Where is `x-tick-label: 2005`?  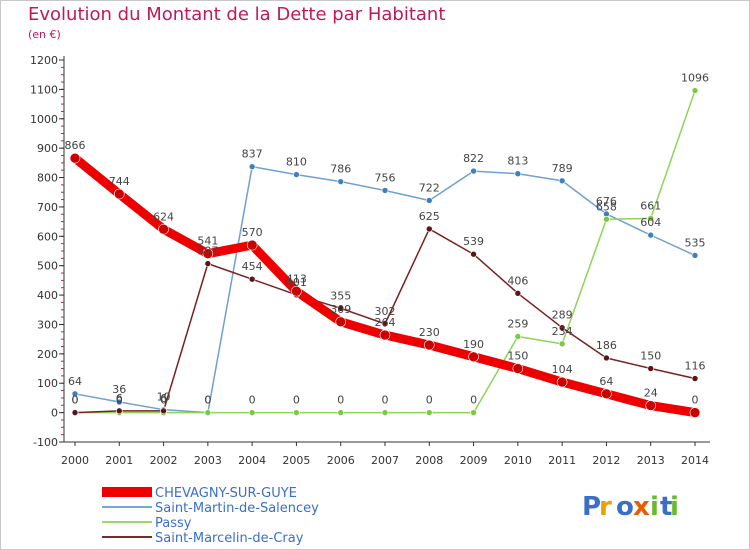
x-tick-label: 2005 is located at coordinates (296, 460).